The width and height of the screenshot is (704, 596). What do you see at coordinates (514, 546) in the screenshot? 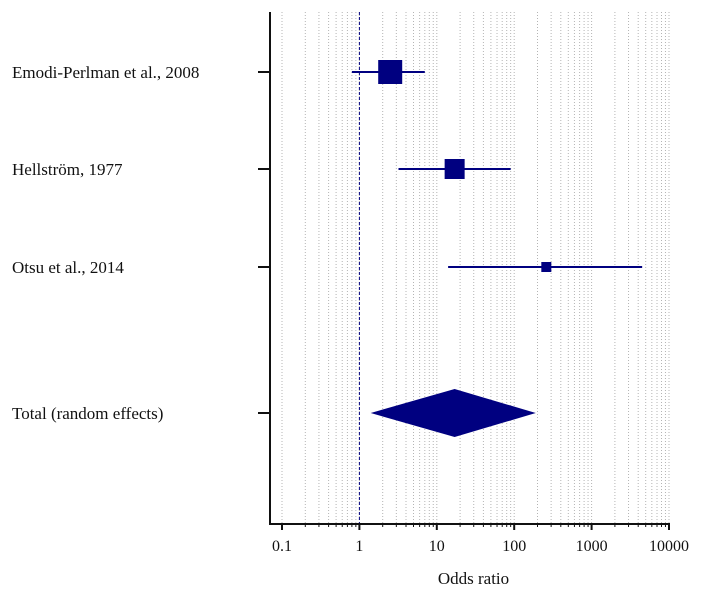
I see `x-tick-label: 100` at bounding box center [514, 546].